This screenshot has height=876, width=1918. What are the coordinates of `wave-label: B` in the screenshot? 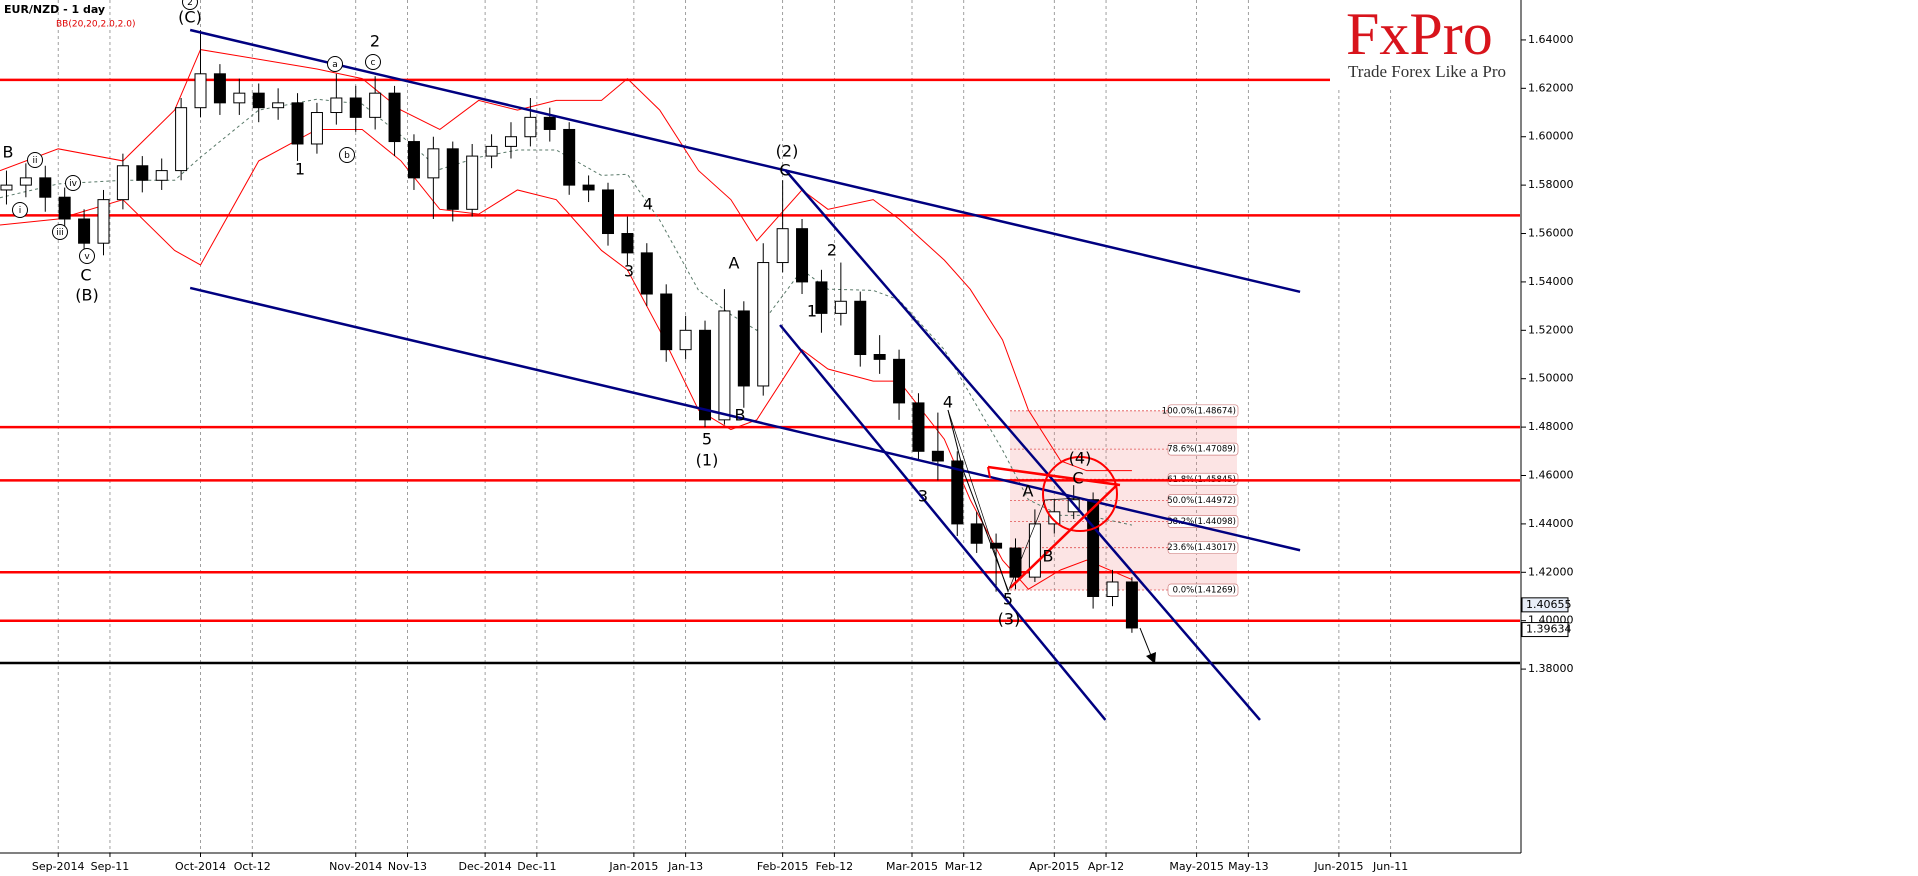 It's located at (740, 415).